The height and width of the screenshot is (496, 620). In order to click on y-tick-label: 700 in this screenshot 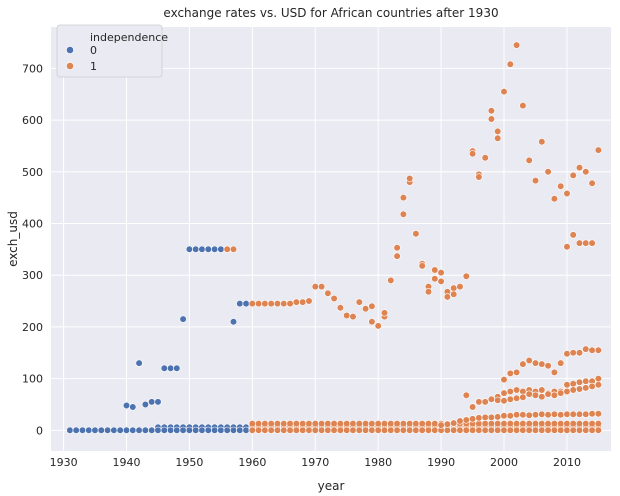, I will do `click(32, 68)`.